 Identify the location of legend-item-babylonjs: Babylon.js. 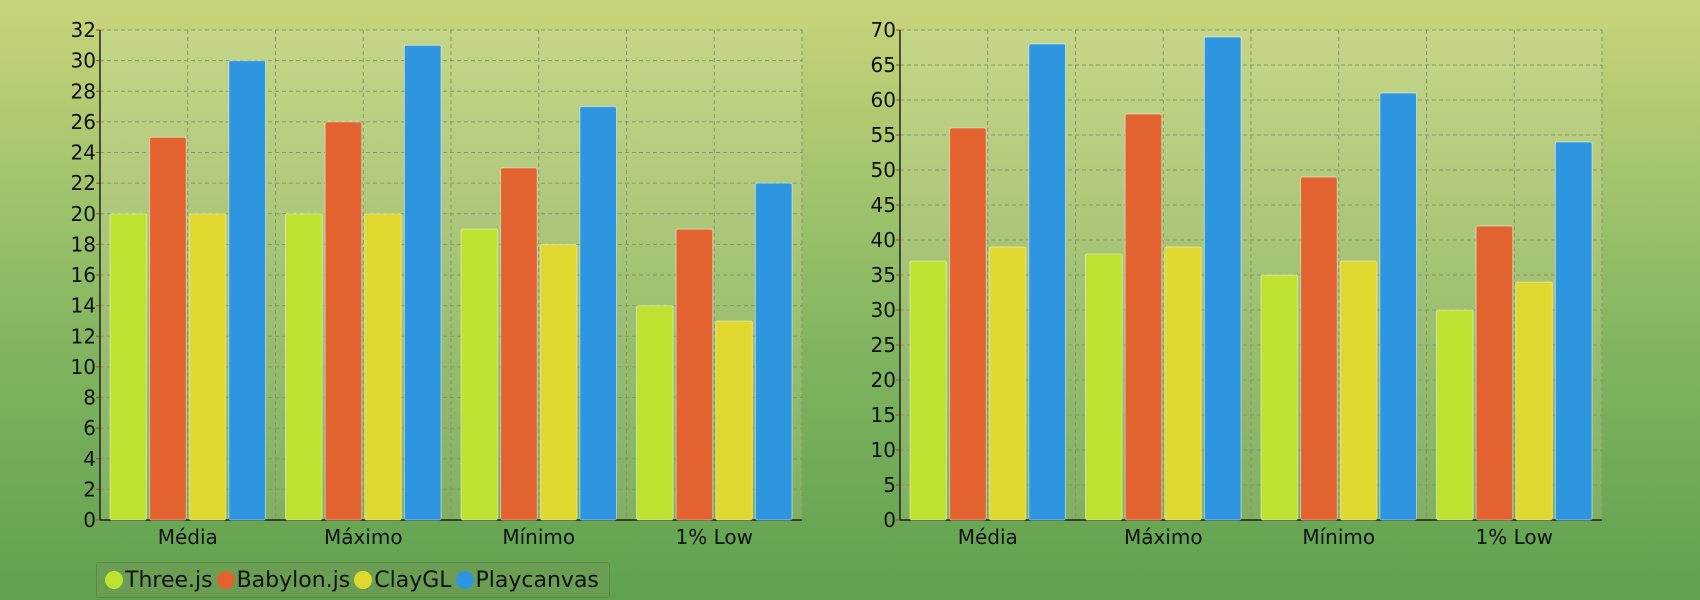
(282, 580).